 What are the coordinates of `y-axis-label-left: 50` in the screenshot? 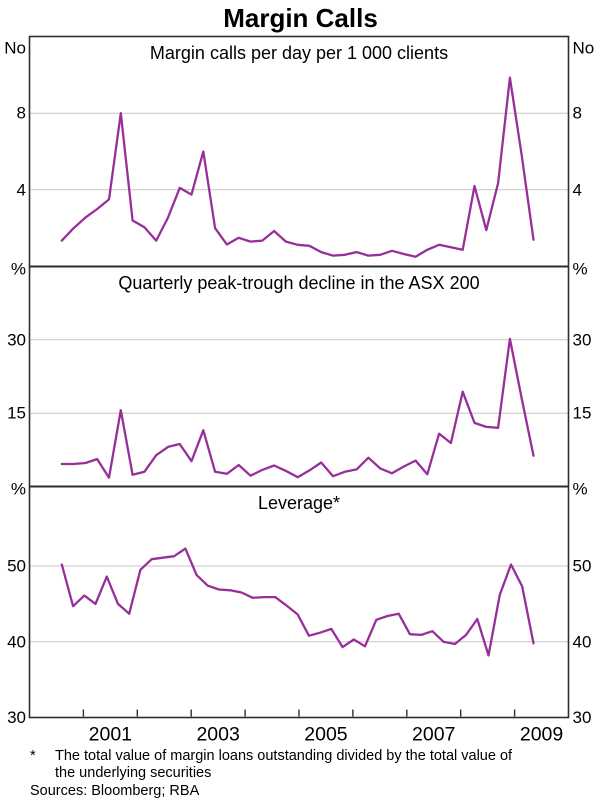 It's located at (16, 566).